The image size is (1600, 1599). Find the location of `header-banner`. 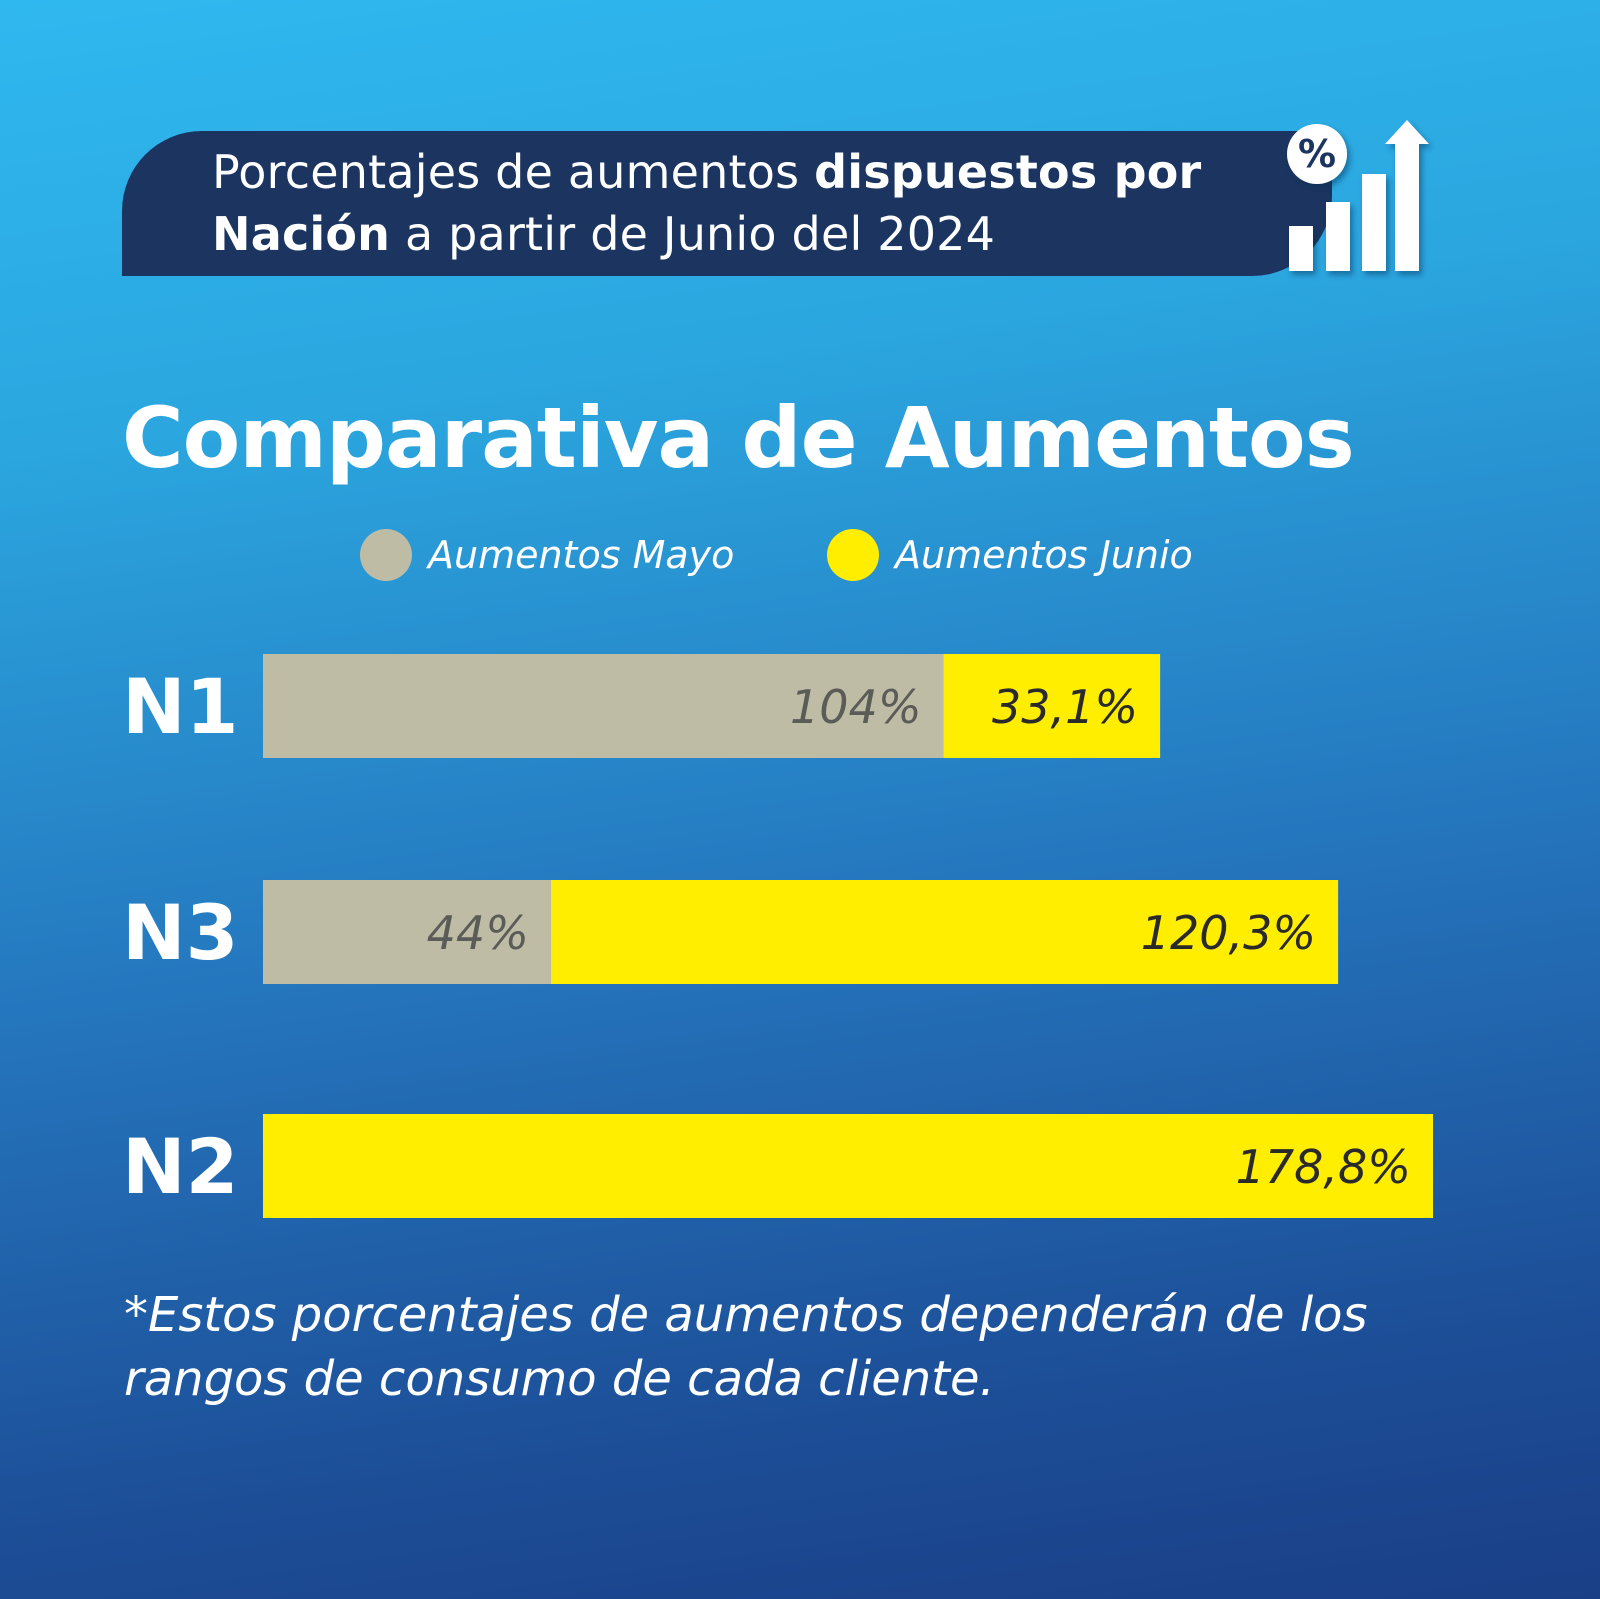

header-banner is located at coordinates (727, 203).